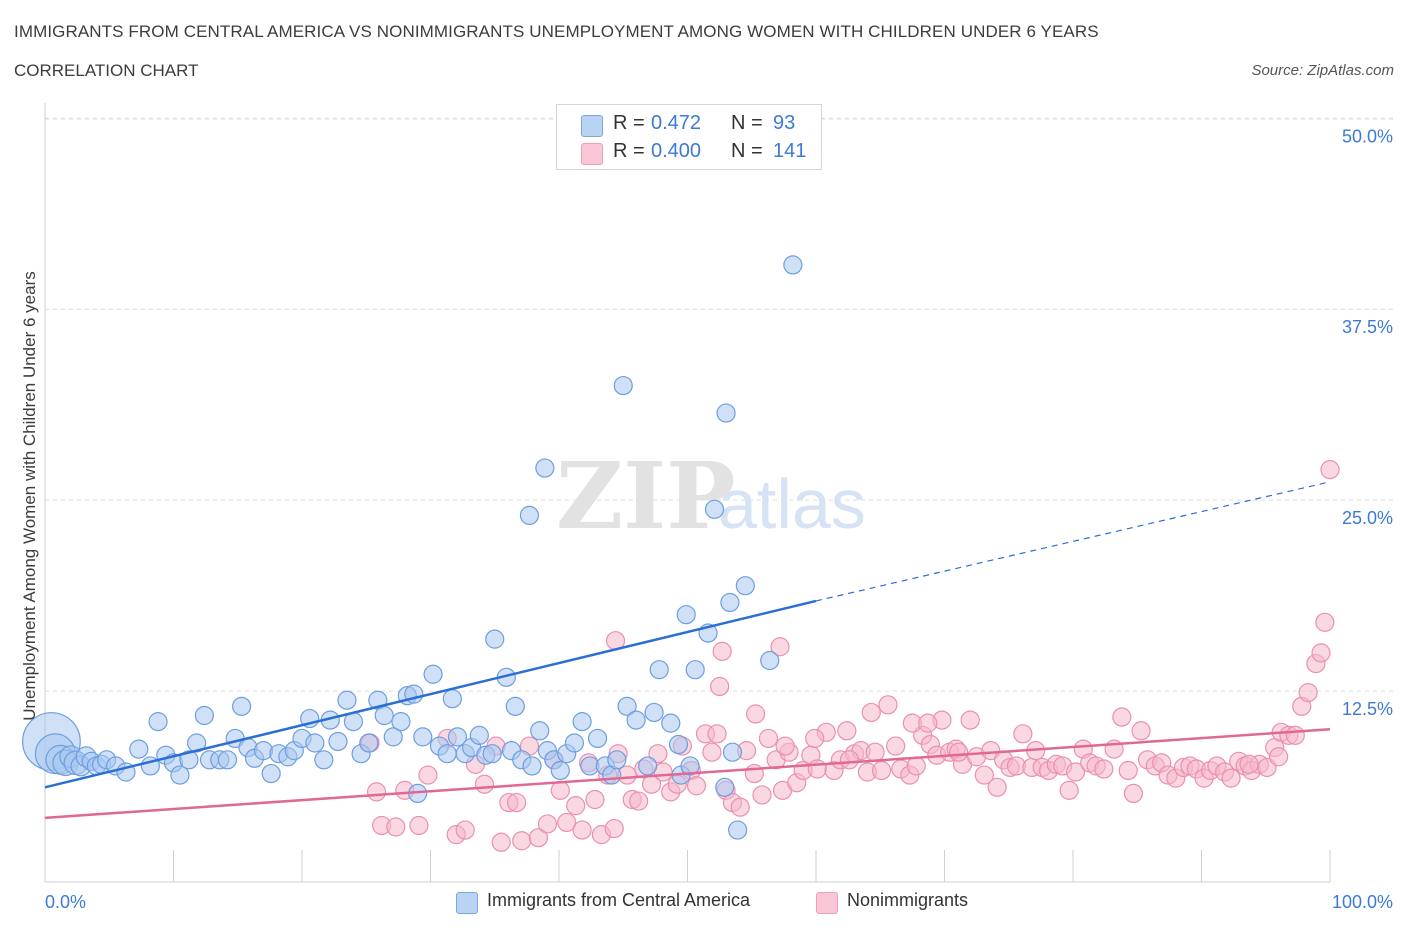 The width and height of the screenshot is (1406, 930). I want to click on x-tick-label-min: 0.0%, so click(65, 902).